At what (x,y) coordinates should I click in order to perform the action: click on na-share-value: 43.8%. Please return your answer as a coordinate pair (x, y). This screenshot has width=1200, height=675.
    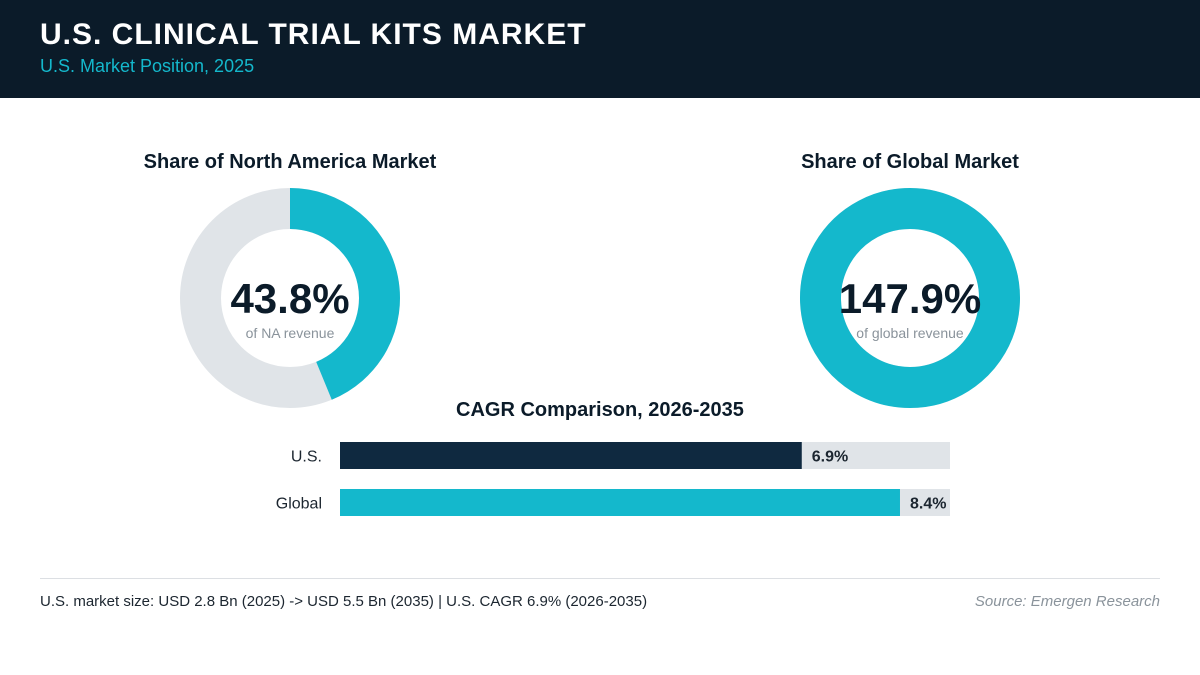
    Looking at the image, I should click on (290, 298).